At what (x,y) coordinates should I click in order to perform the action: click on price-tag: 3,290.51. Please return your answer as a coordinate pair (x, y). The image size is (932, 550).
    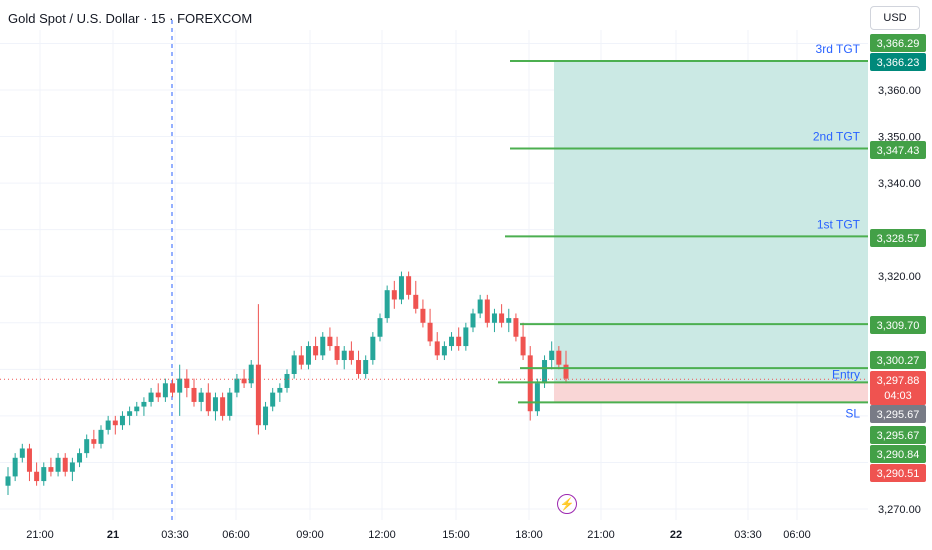
    Looking at the image, I should click on (898, 473).